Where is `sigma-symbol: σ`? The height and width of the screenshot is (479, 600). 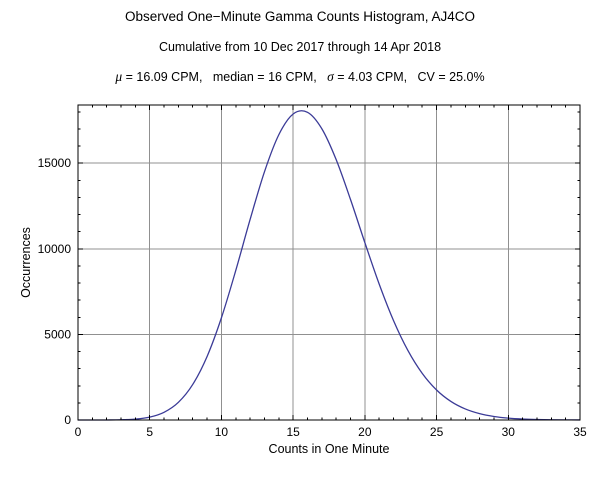
sigma-symbol: σ is located at coordinates (330, 76).